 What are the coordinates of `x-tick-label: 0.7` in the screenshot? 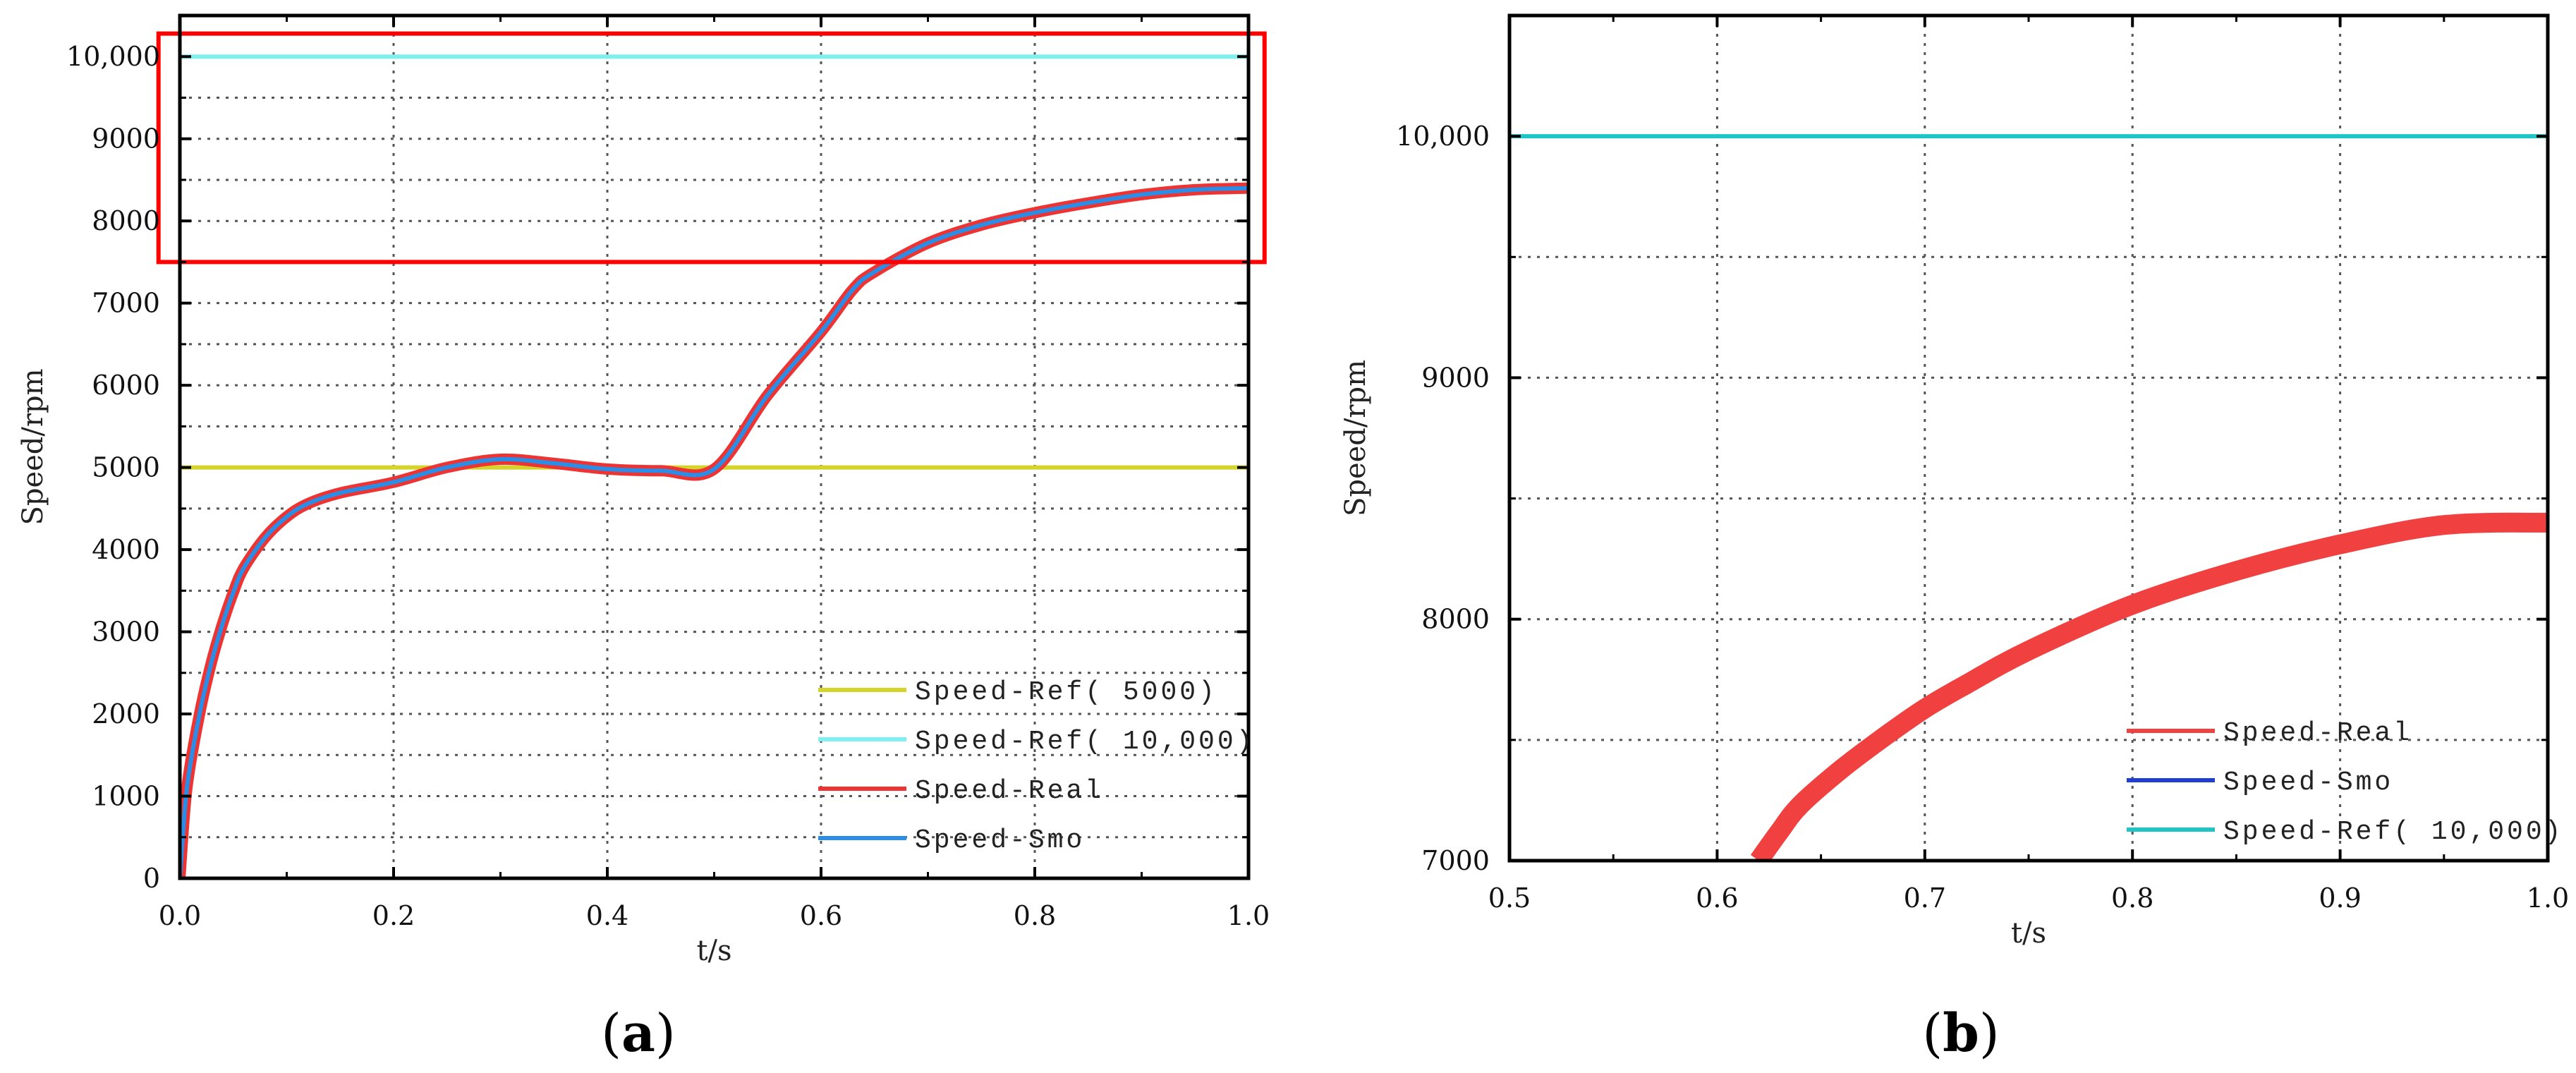 It's located at (1925, 898).